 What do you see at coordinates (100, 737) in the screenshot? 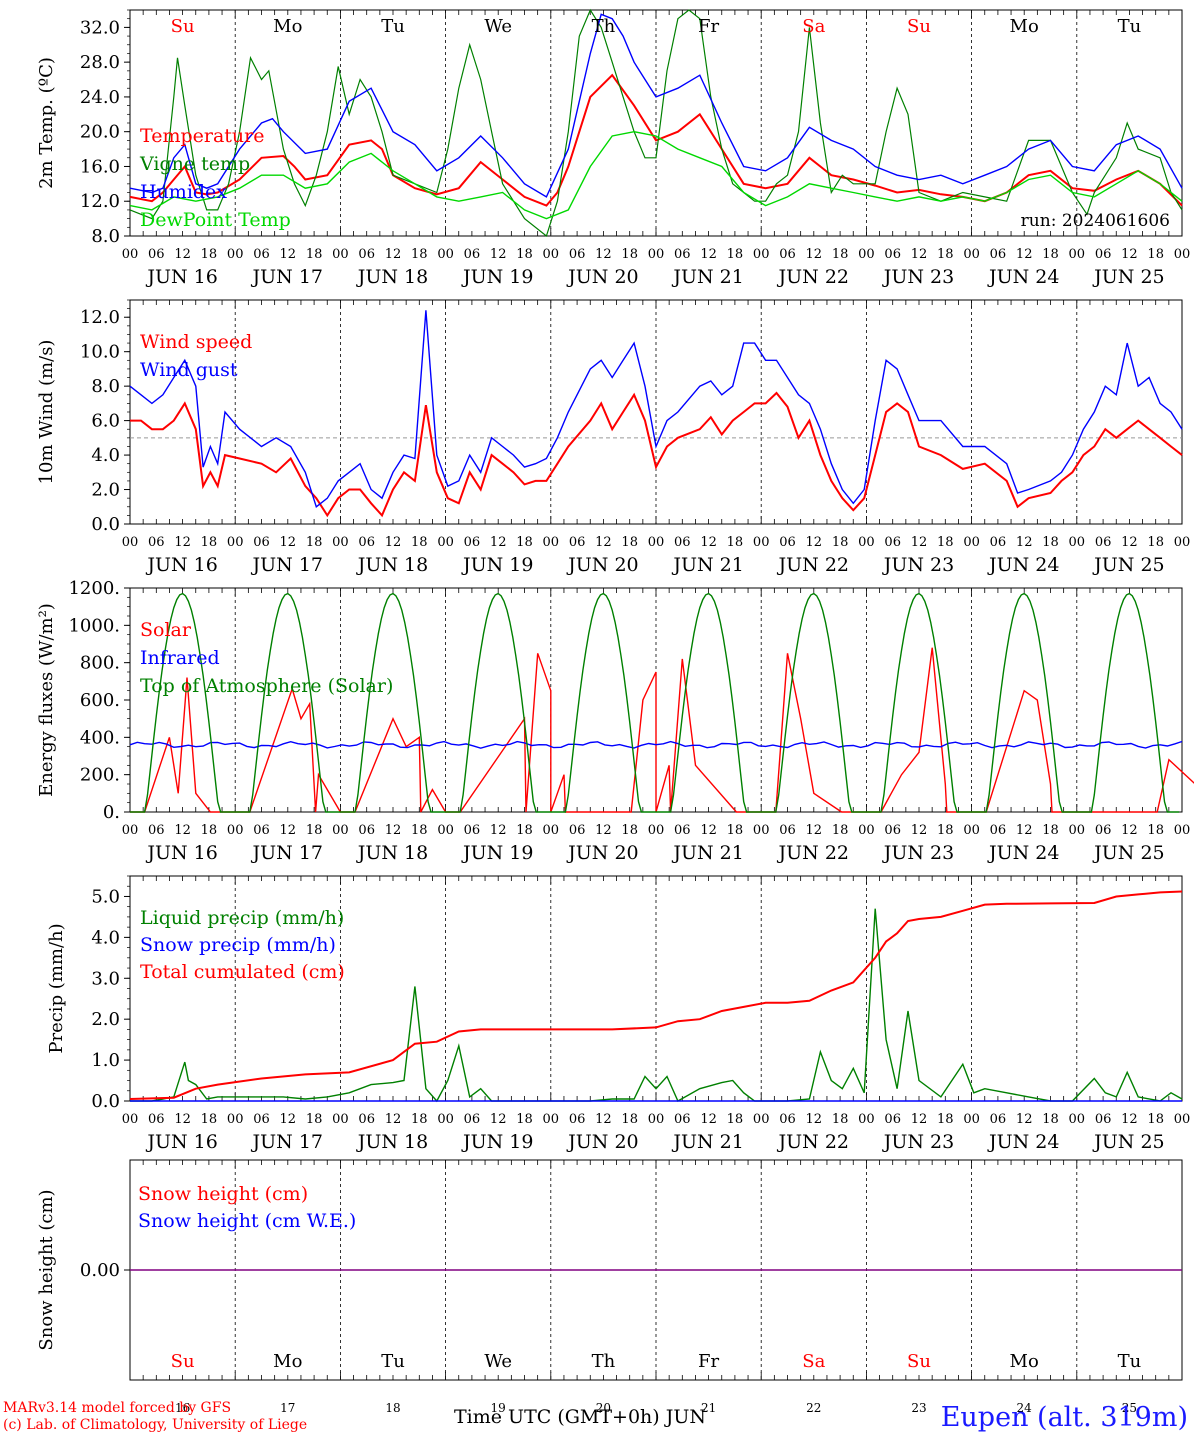
I see `y-tick-label: 400.` at bounding box center [100, 737].